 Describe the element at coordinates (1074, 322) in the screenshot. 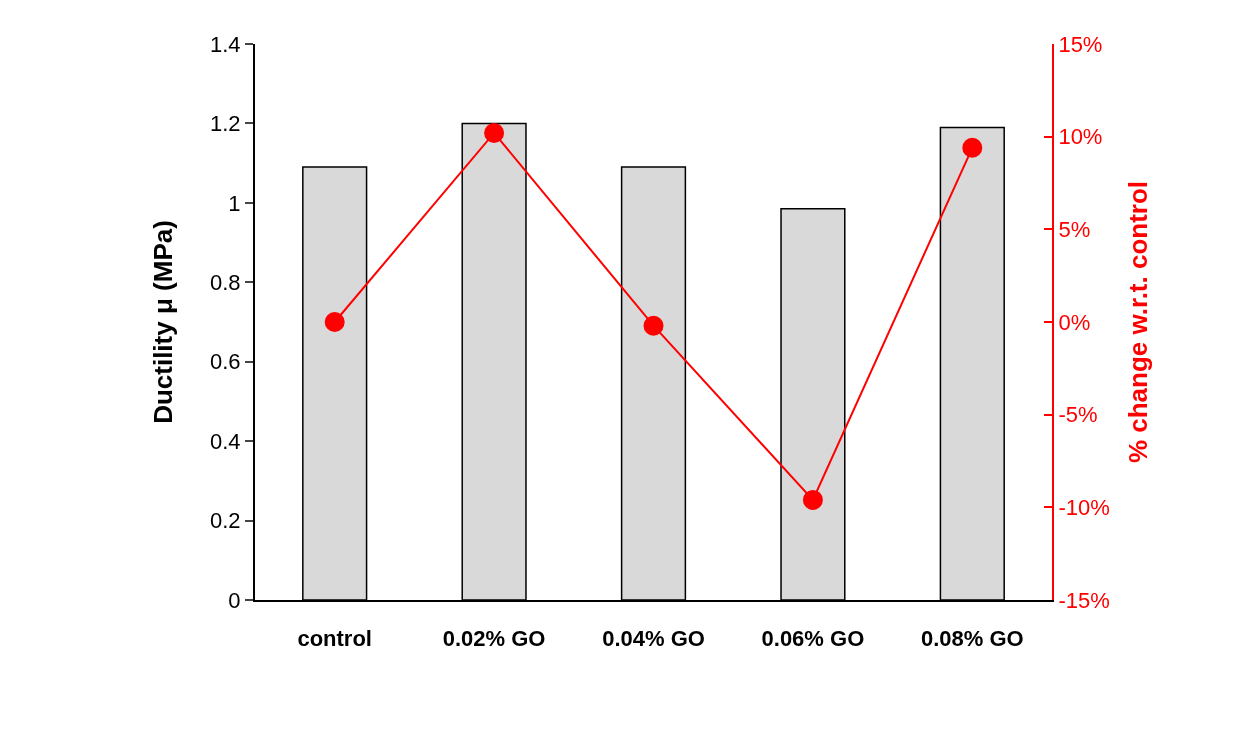

I see `y2-tick-label: 0%` at that location.